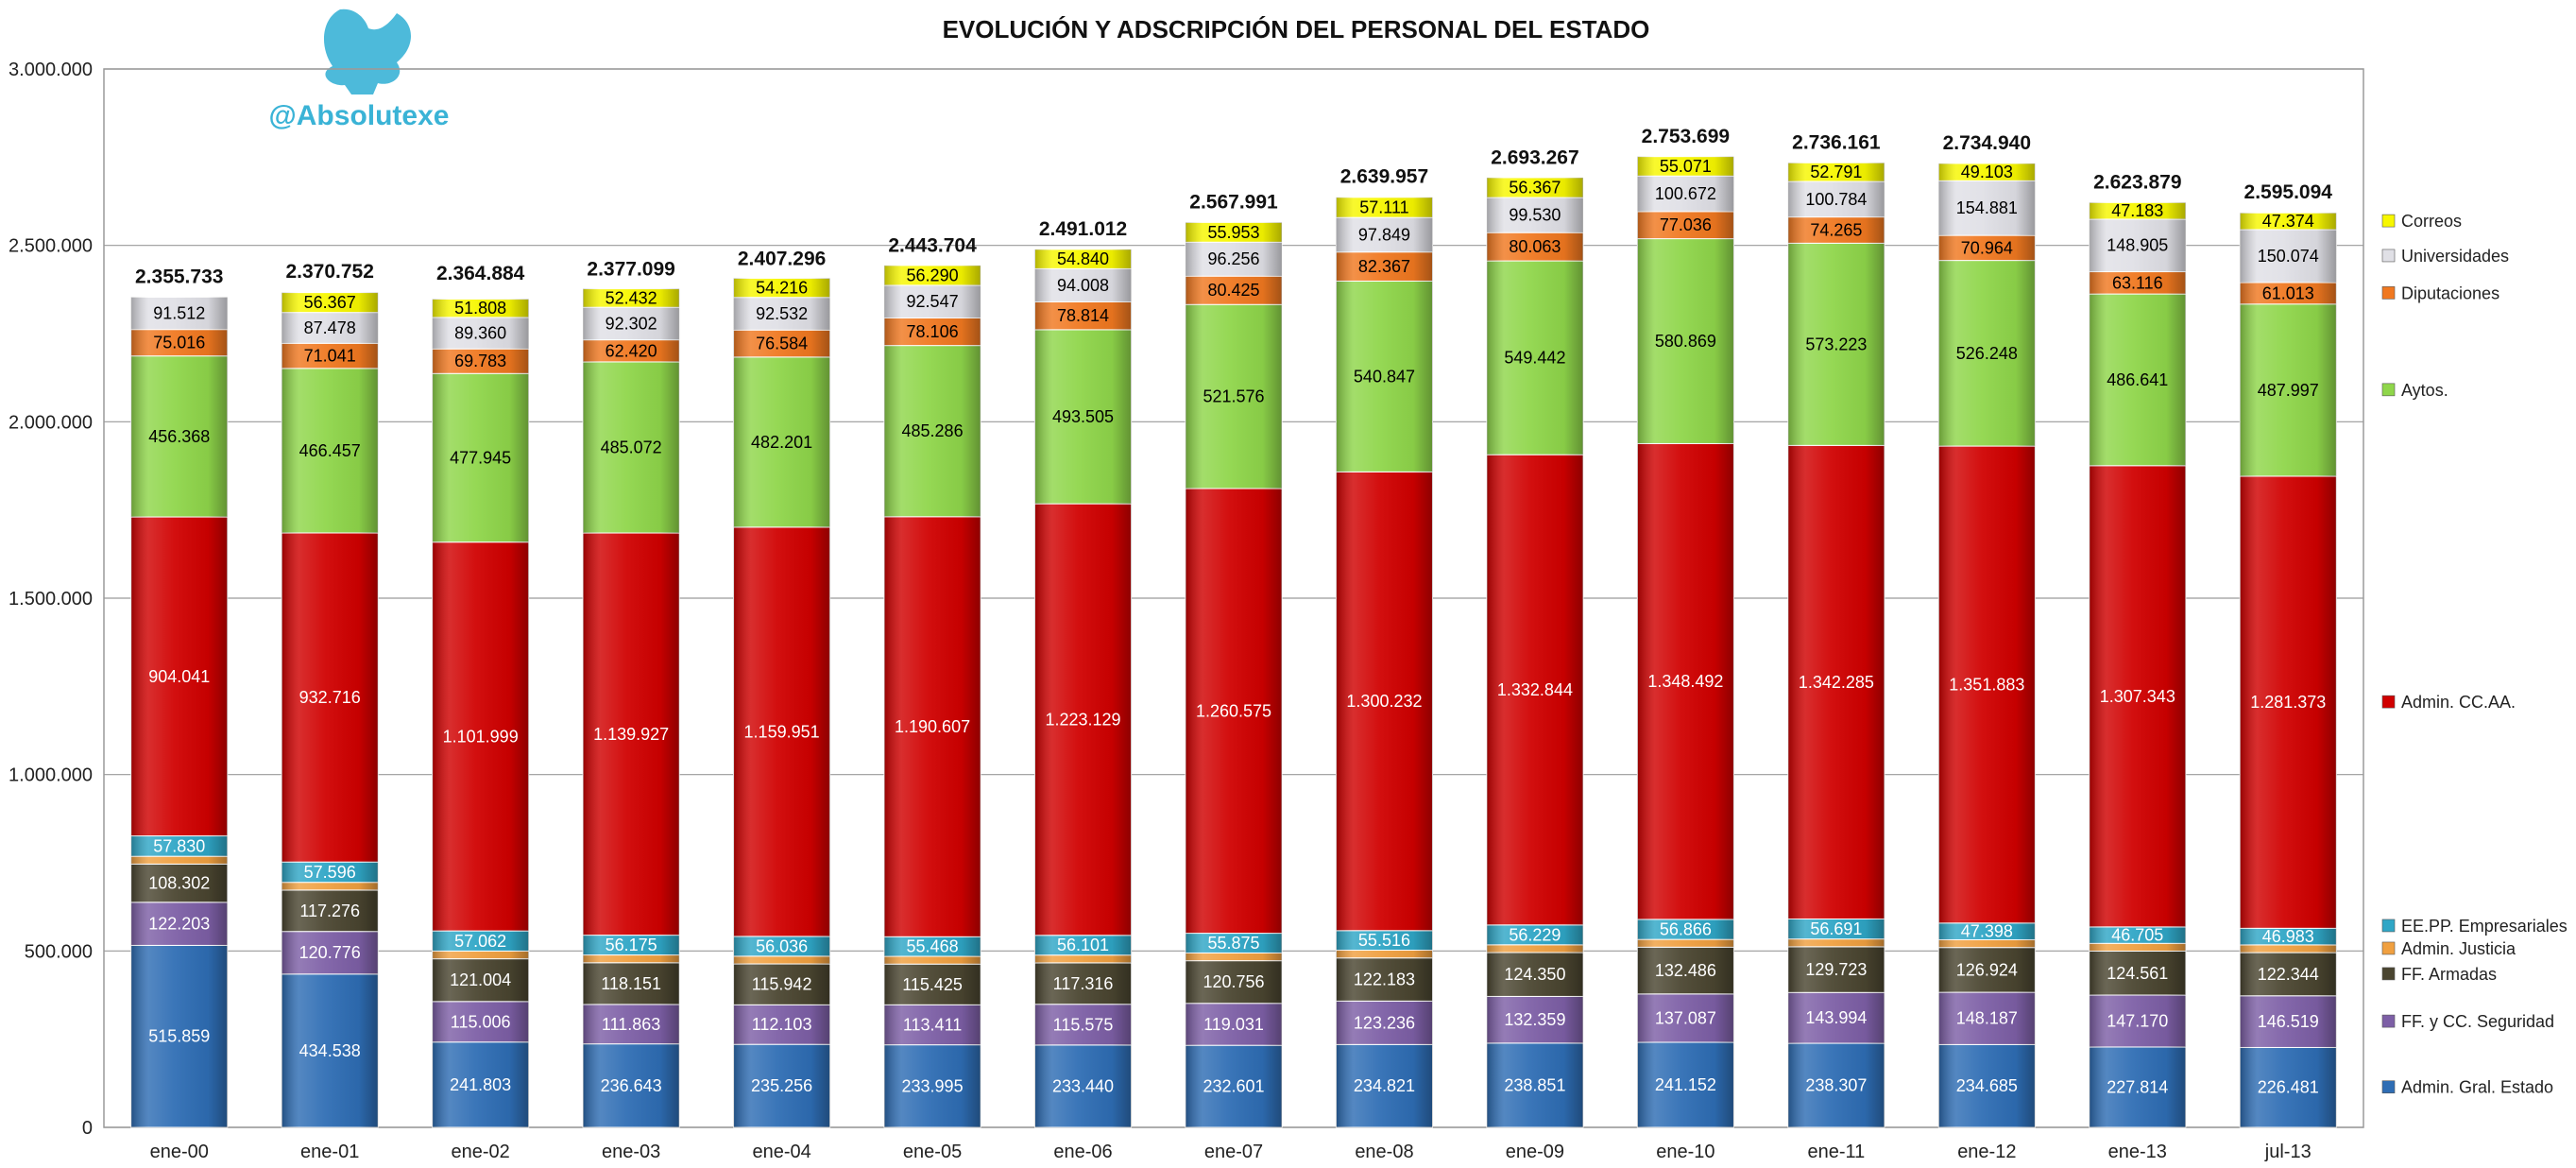 This screenshot has width=2576, height=1168. What do you see at coordinates (330, 697) in the screenshot?
I see `segment-value-label: 932.716` at bounding box center [330, 697].